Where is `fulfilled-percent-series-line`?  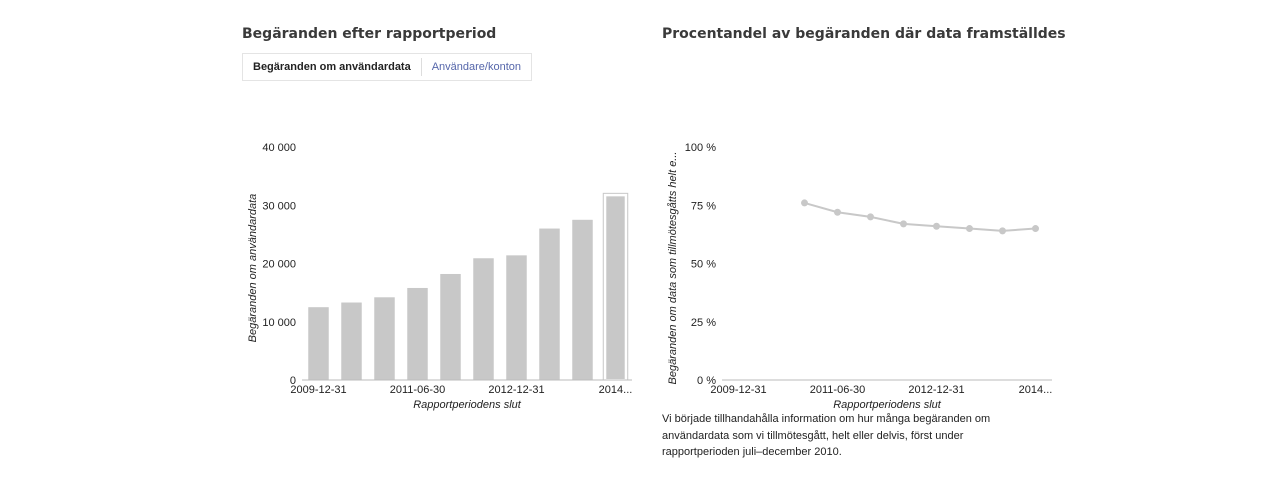
fulfilled-percent-series-line is located at coordinates (920, 216).